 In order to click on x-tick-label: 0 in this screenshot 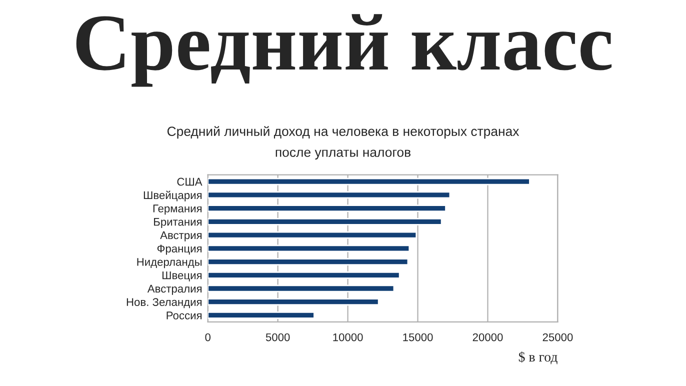, I will do `click(208, 337)`.